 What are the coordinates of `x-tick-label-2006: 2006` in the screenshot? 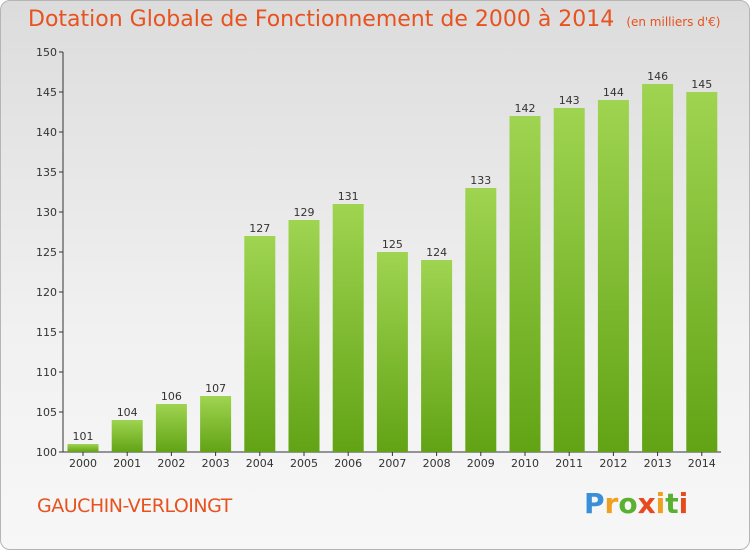 It's located at (348, 463).